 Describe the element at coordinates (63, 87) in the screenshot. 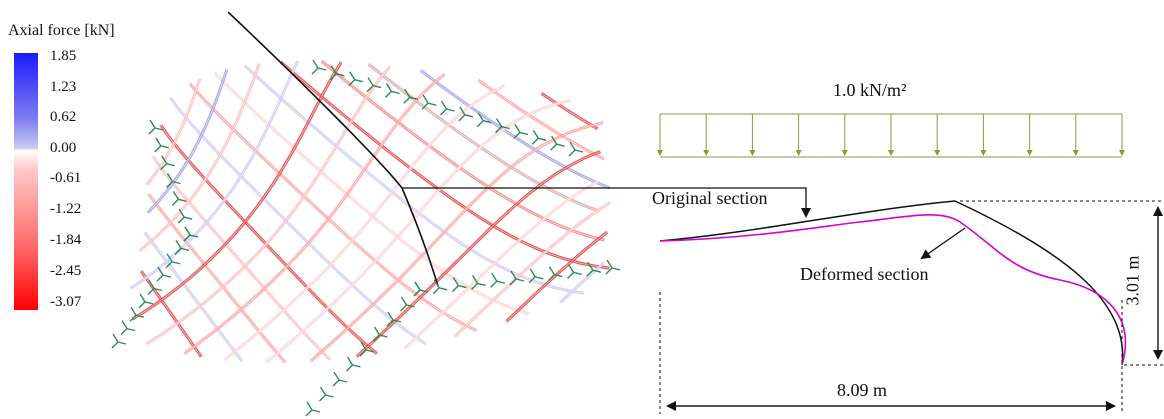

I see `legend-tick: 1.23` at that location.